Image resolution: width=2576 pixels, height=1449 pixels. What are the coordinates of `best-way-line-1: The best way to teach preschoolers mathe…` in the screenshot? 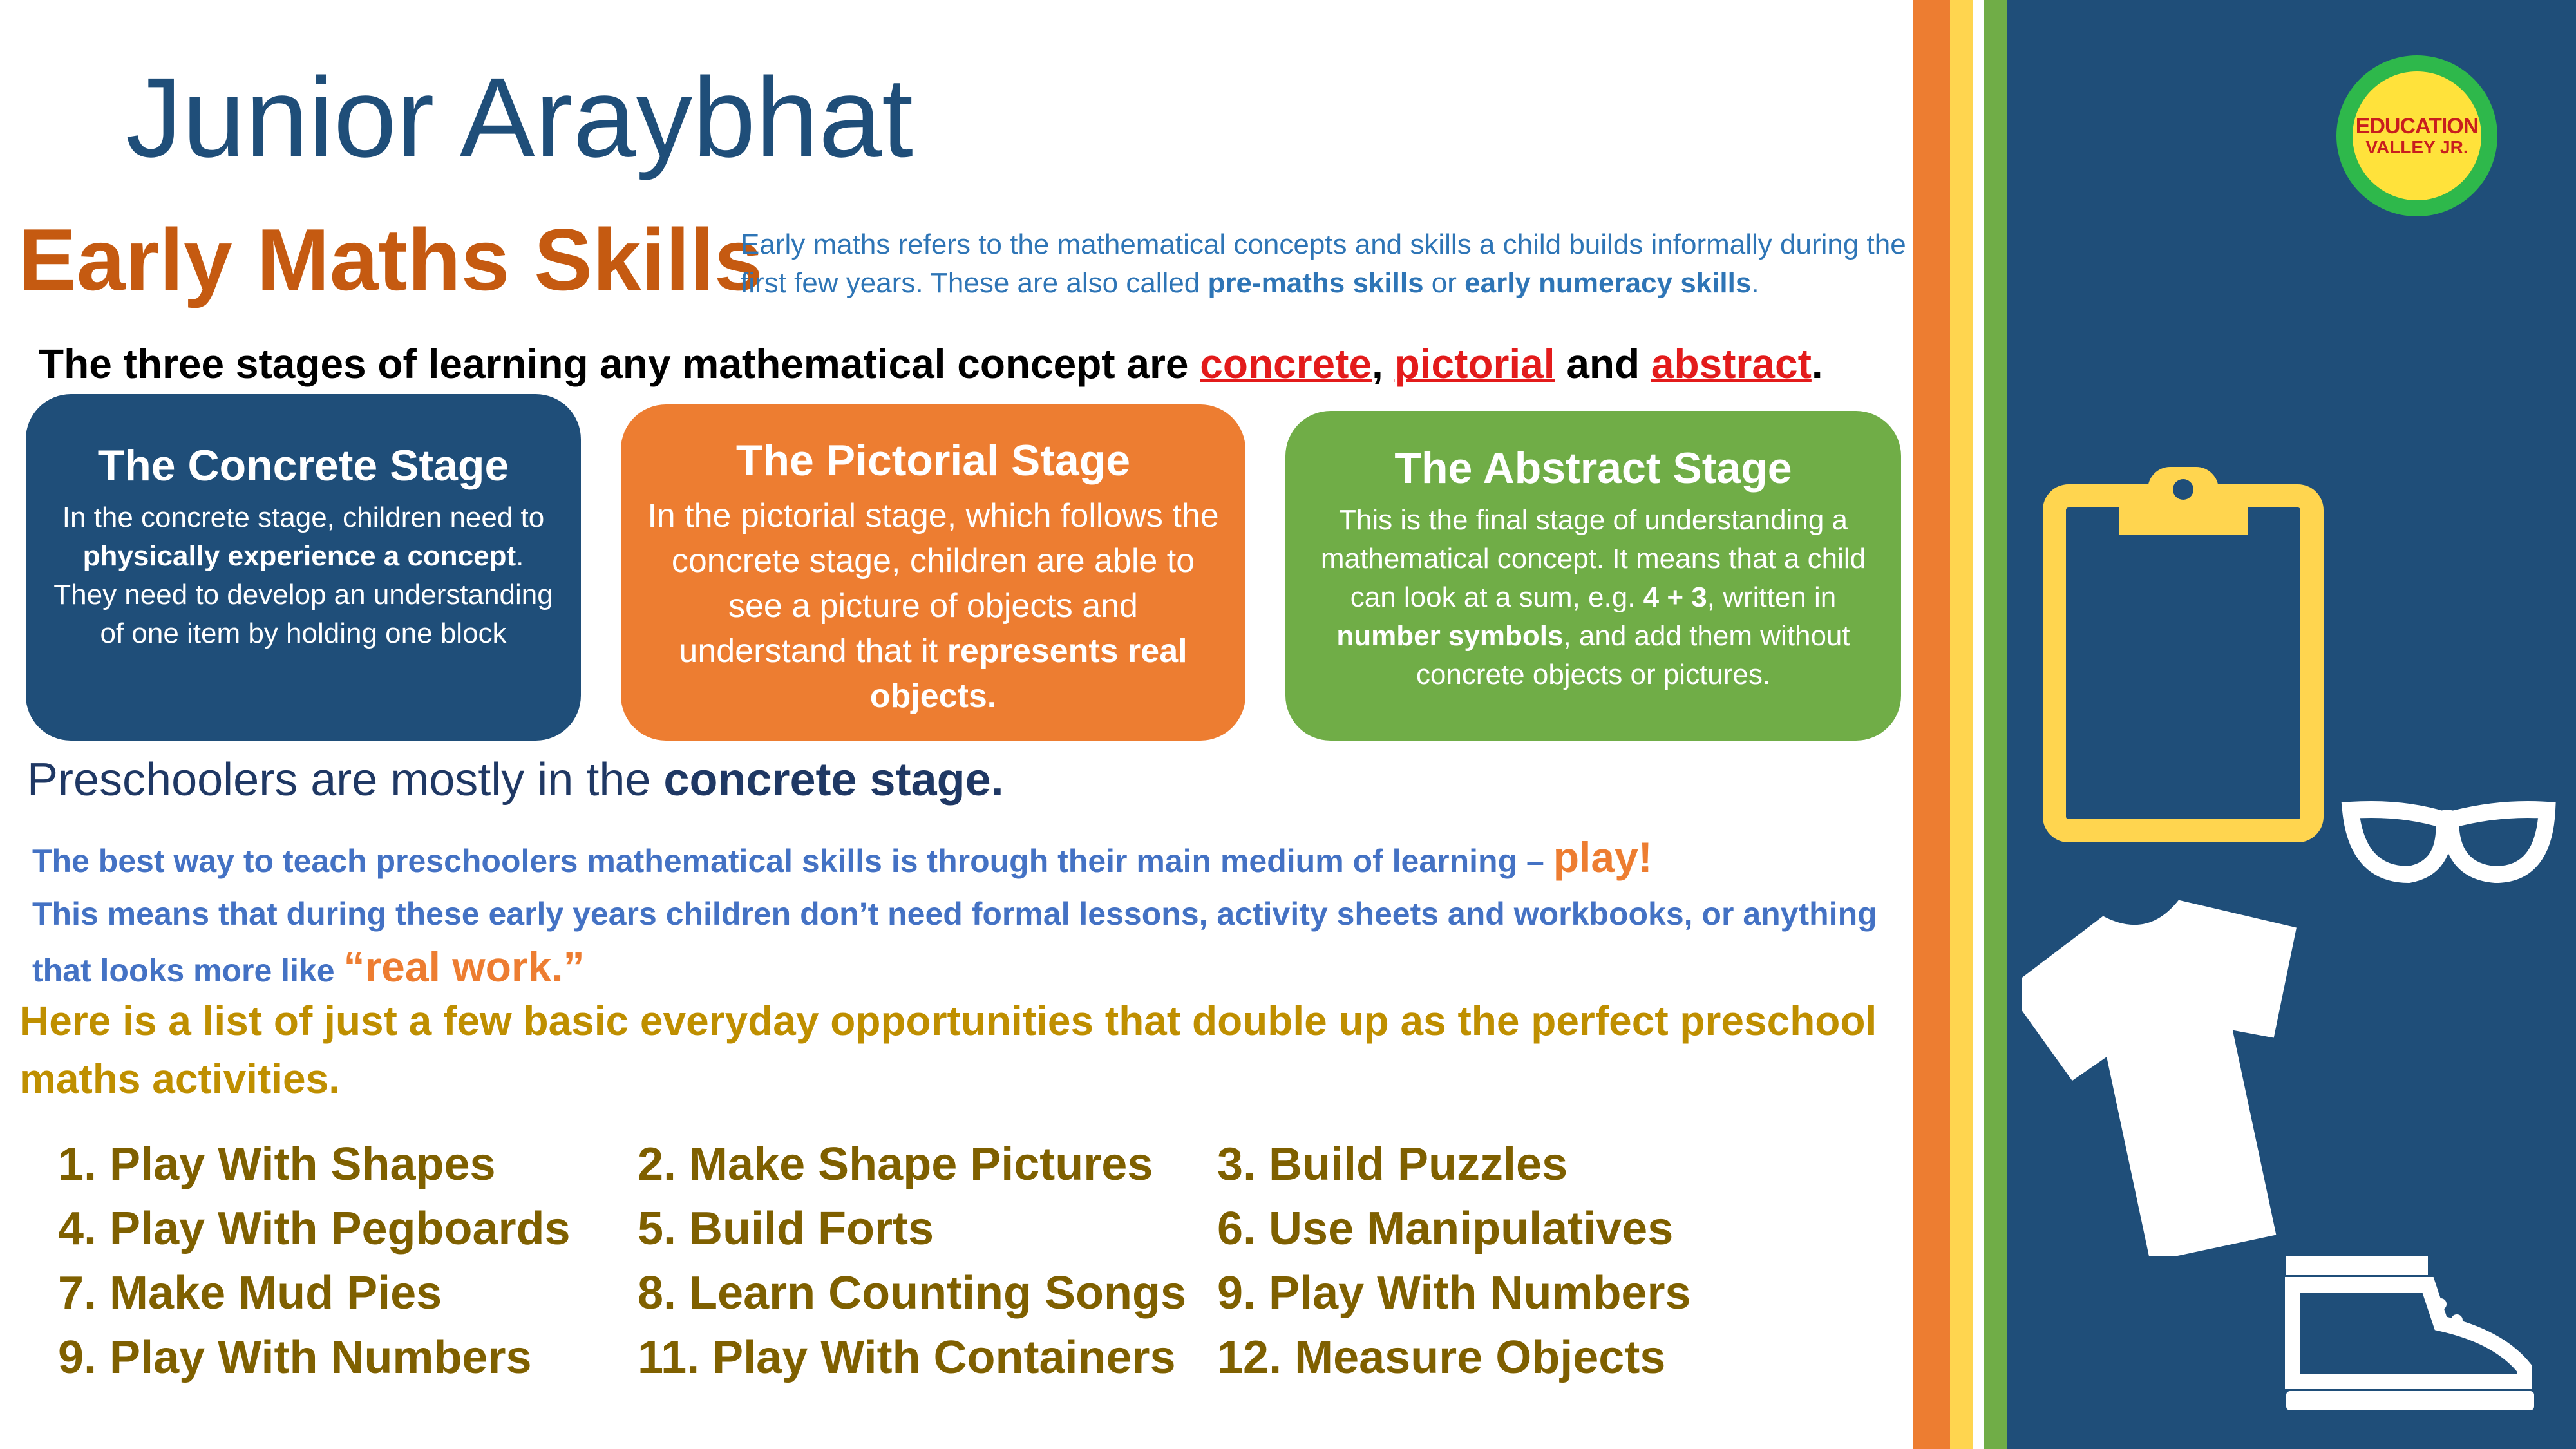 It's located at (792, 861).